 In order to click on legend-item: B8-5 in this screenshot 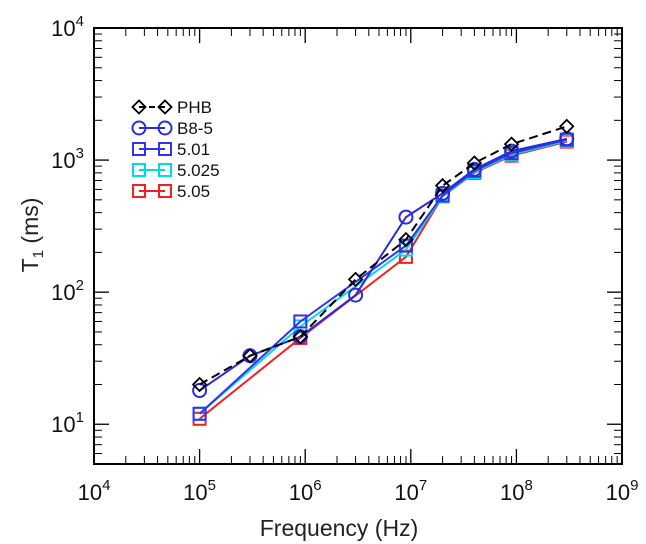, I will do `click(172, 128)`.